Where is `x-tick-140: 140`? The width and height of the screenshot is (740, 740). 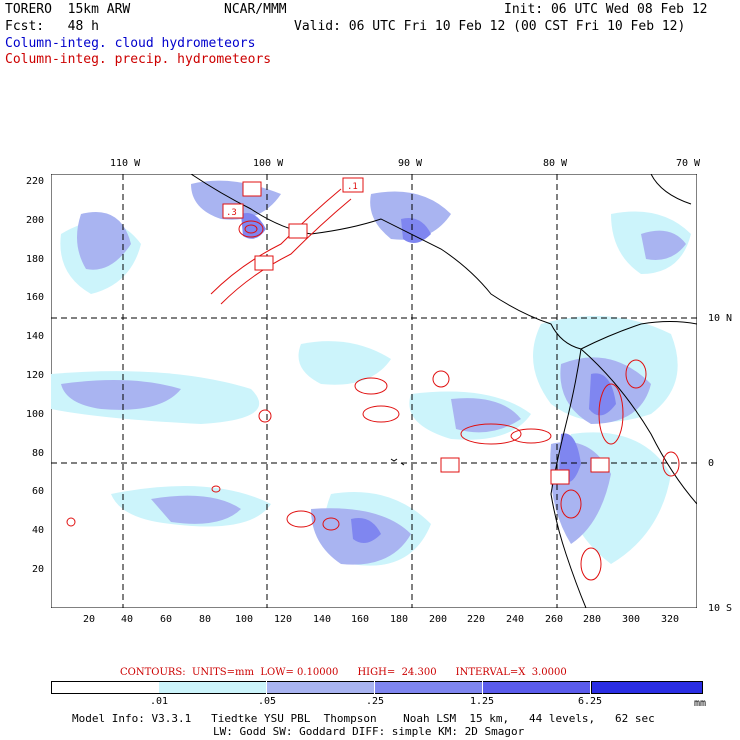
x-tick-140: 140 is located at coordinates (322, 619).